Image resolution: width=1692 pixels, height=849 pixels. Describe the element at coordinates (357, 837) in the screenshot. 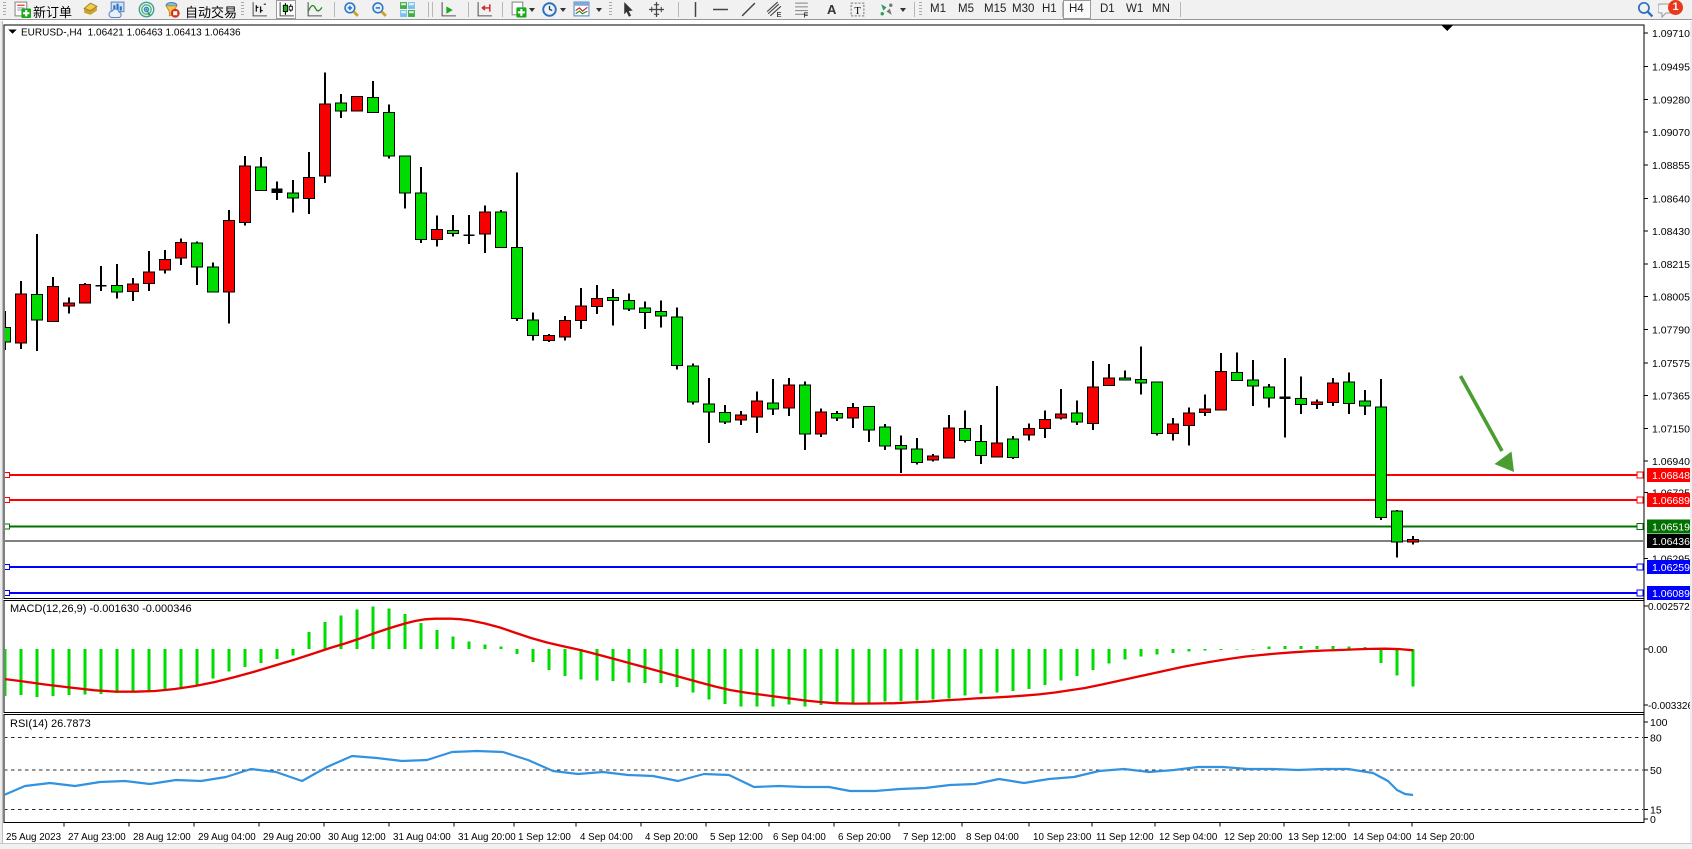

I see `svg-text: 30 Aug 12:00` at that location.